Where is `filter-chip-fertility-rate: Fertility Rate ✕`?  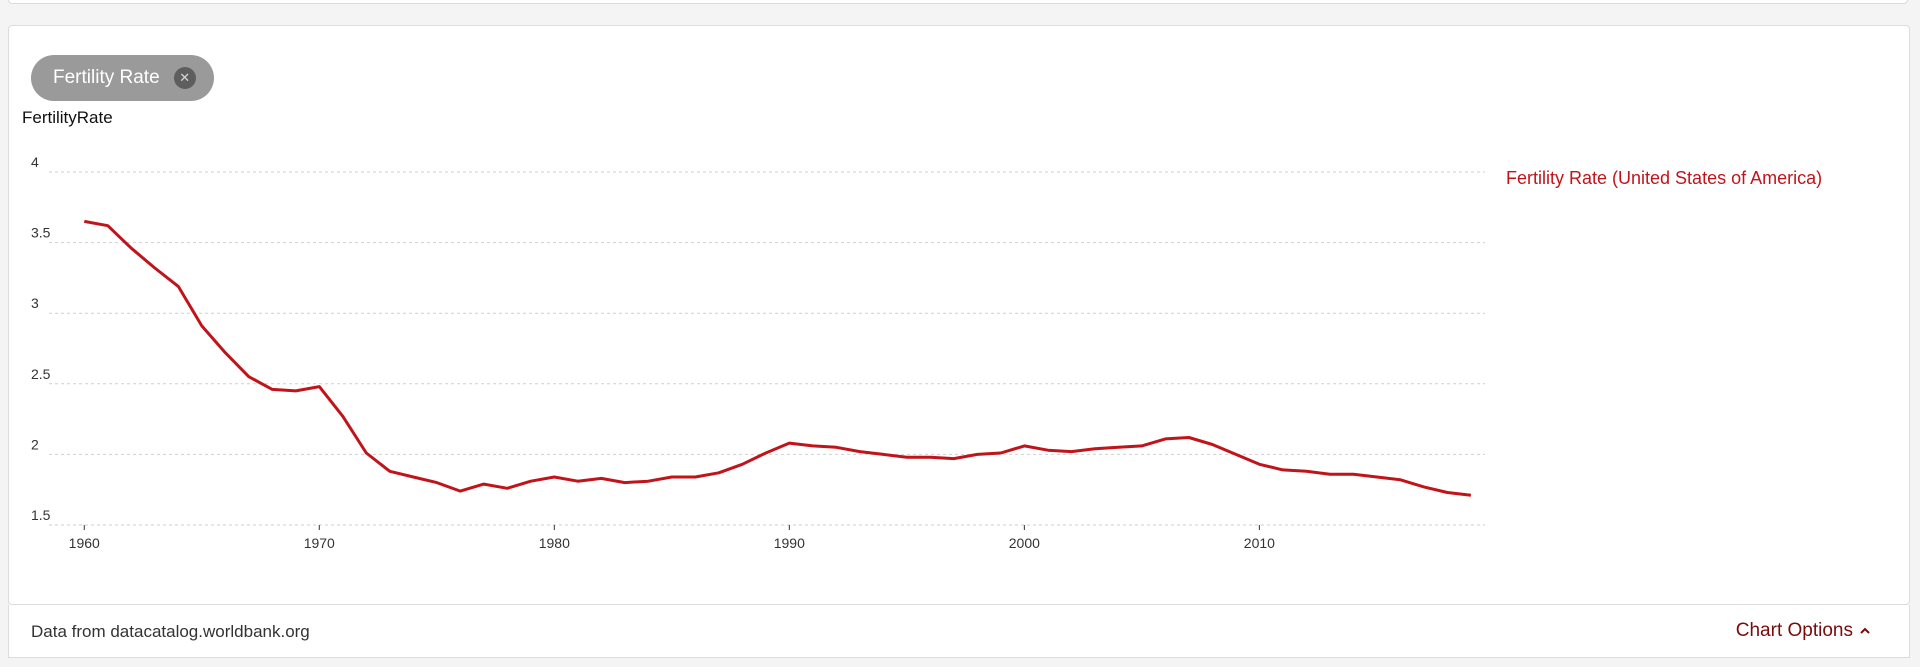 filter-chip-fertility-rate: Fertility Rate ✕ is located at coordinates (122, 78).